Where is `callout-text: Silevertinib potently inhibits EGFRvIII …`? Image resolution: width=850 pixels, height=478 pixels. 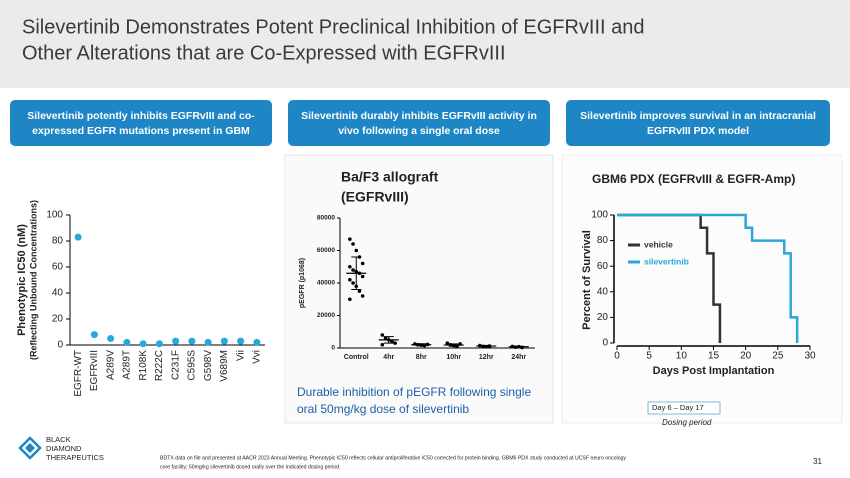
callout-text: Silevertinib potently inhibits EGFRvIII … is located at coordinates (141, 116).